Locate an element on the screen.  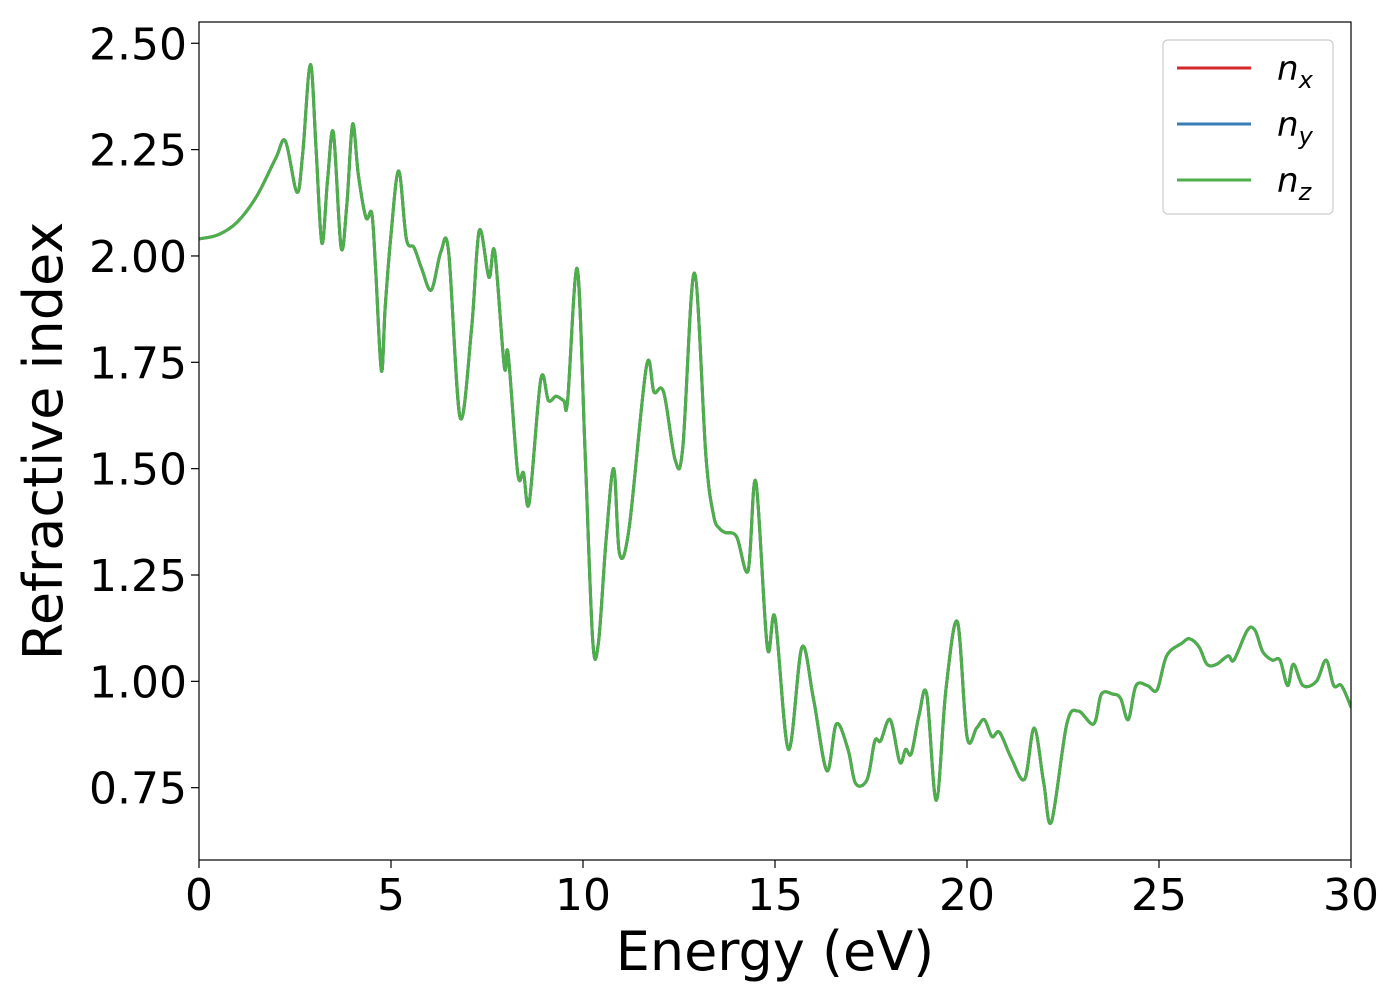
x-tick-label: 20 is located at coordinates (967, 895).